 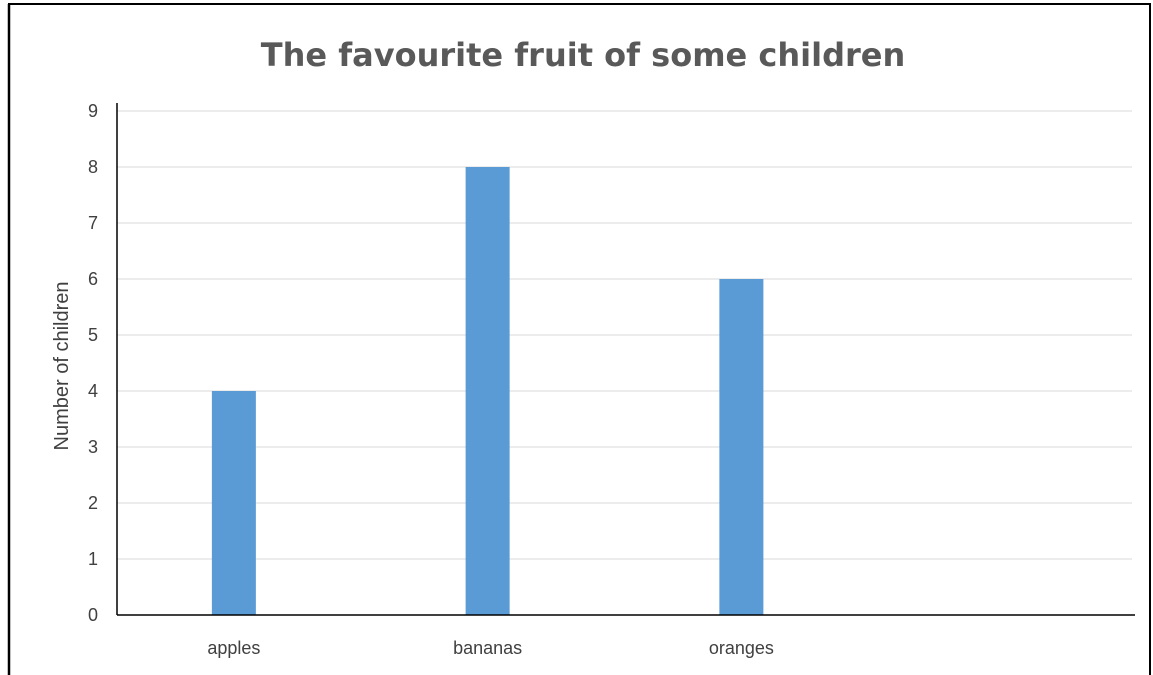 What do you see at coordinates (93, 503) in the screenshot?
I see `y-tick-label: 2` at bounding box center [93, 503].